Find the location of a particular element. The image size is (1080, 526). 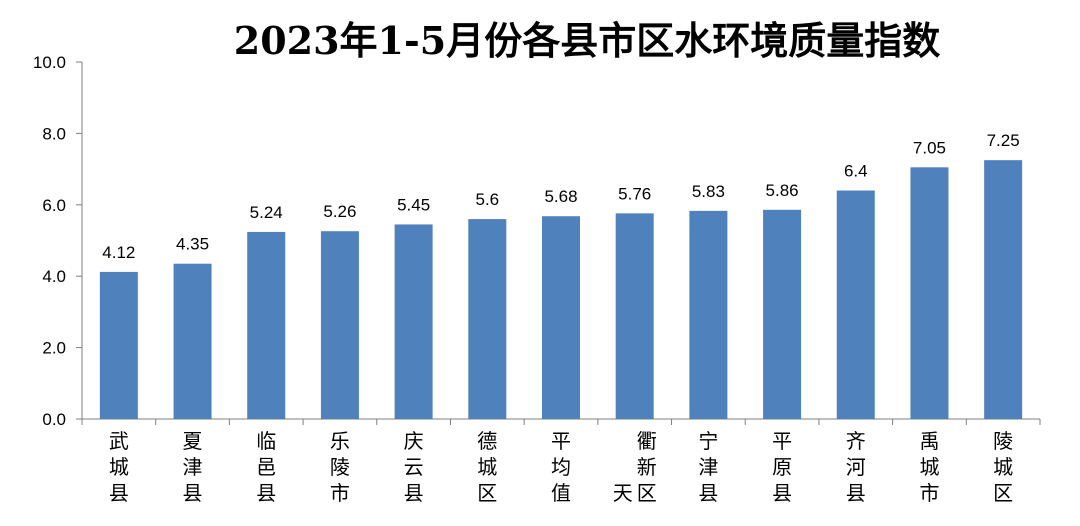

data-label: 5.24 is located at coordinates (266, 212).